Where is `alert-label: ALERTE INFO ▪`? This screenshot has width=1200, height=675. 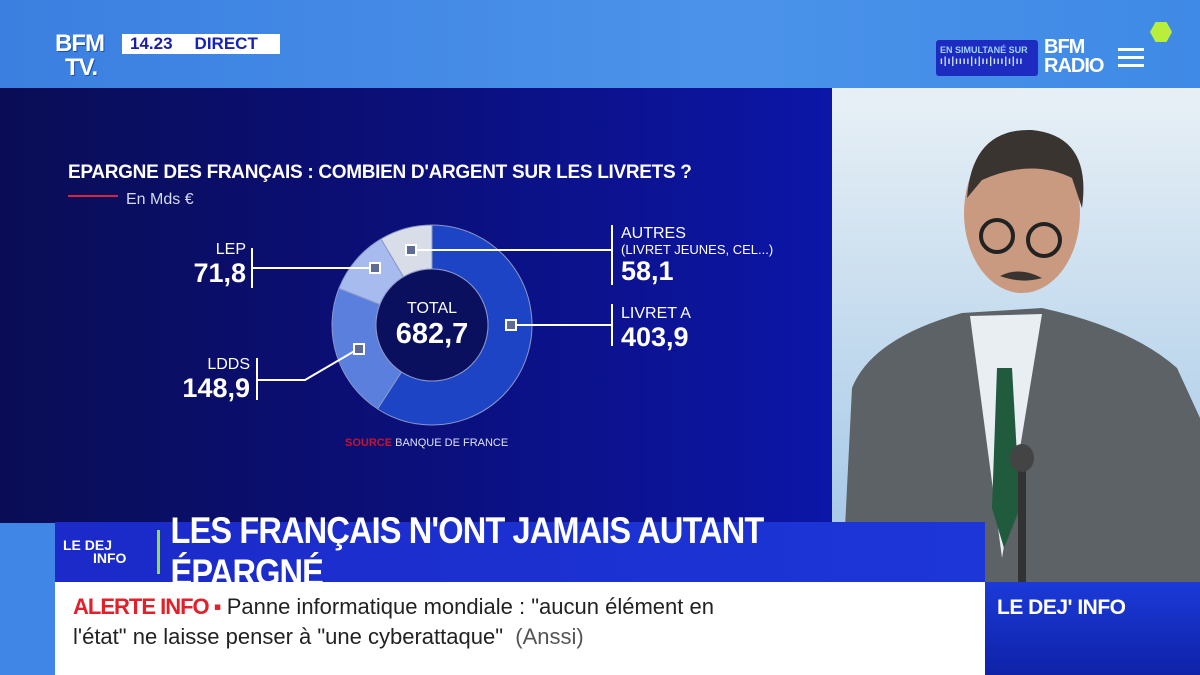 alert-label: ALERTE INFO ▪ is located at coordinates (147, 606).